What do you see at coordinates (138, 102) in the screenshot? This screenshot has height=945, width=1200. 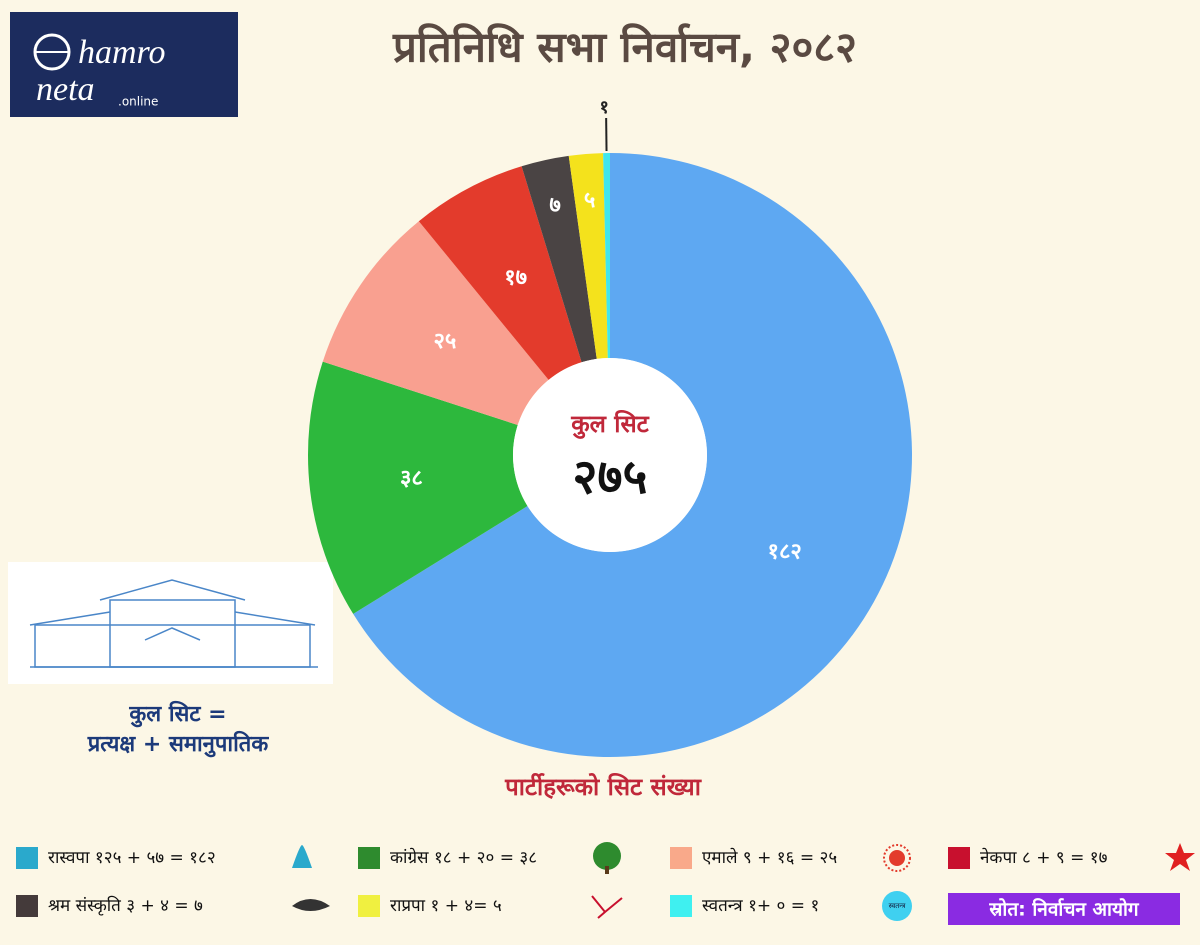 I see `logo-suffix: .online` at bounding box center [138, 102].